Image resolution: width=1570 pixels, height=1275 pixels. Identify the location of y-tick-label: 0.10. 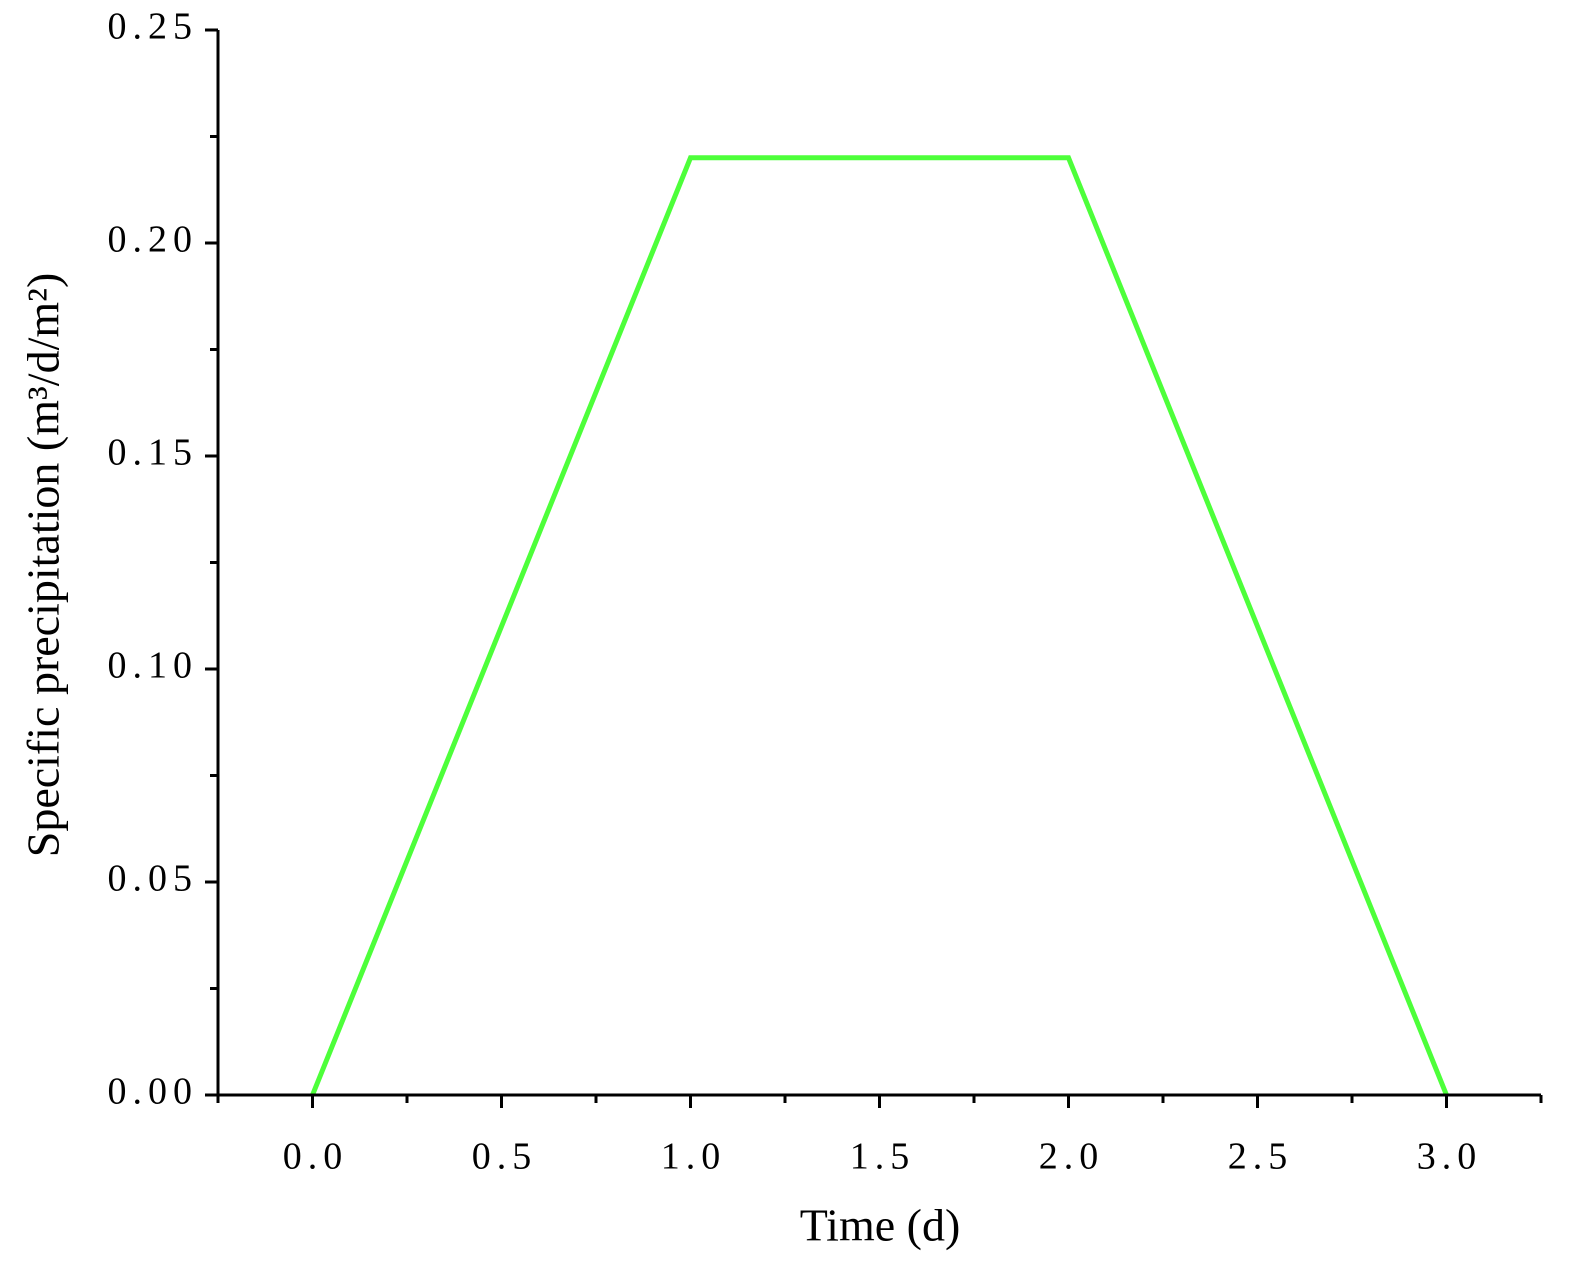
(153, 666).